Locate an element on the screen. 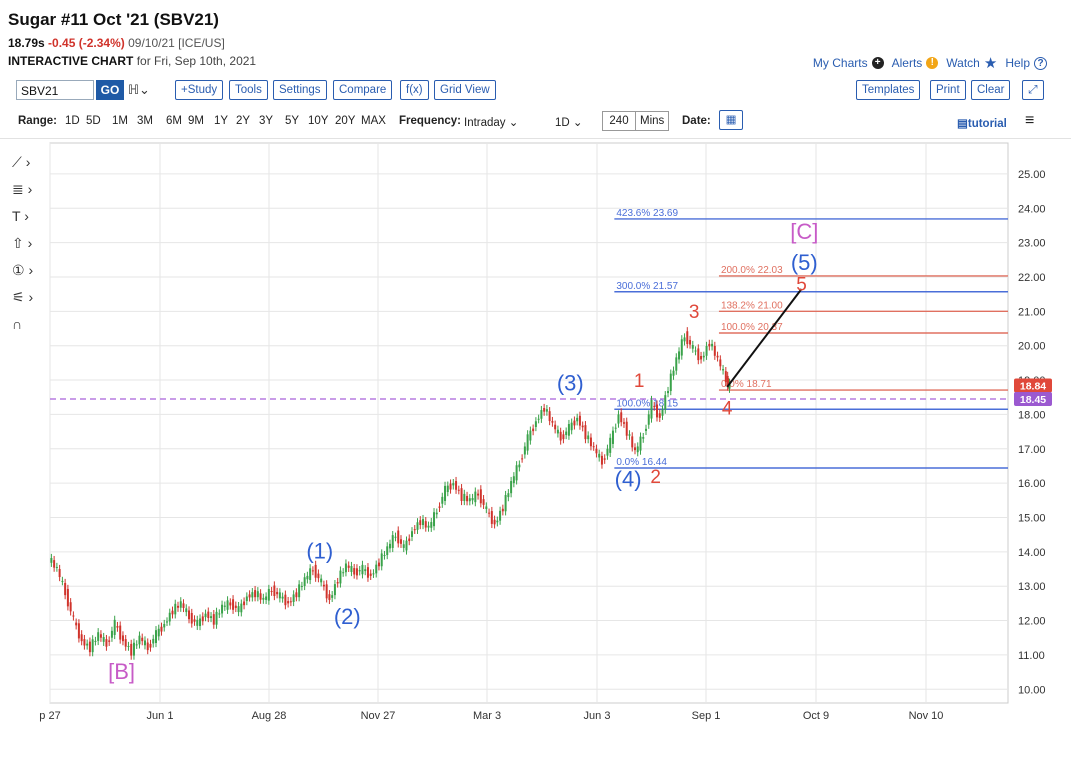 This screenshot has width=1071, height=759. expand-button: ⤢ is located at coordinates (1033, 90).